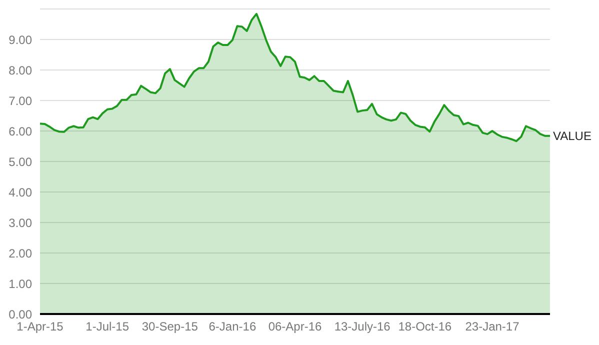 The width and height of the screenshot is (599, 345). I want to click on x-tick-label: 1-Apr-15, so click(40, 327).